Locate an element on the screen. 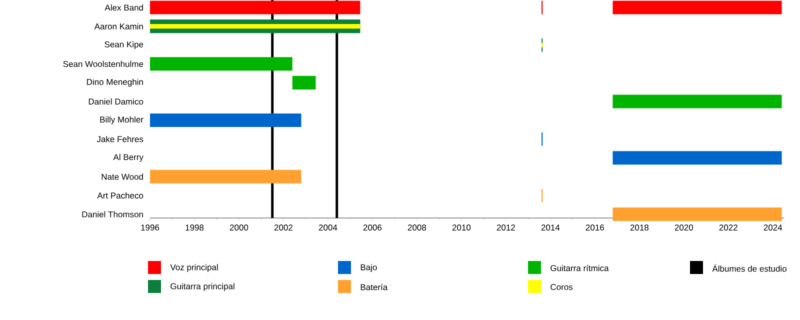 Image resolution: width=800 pixels, height=320 pixels. x-tick-label: 2002 is located at coordinates (283, 227).